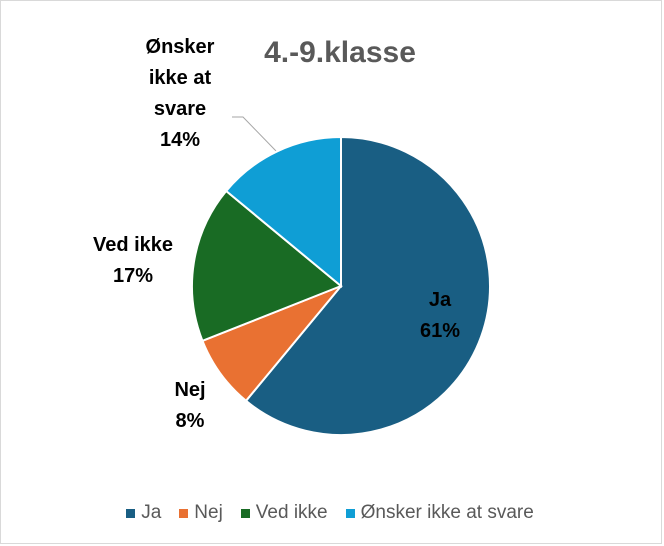 Image resolution: width=664 pixels, height=546 pixels. What do you see at coordinates (440, 331) in the screenshot?
I see `data-label-value: 61%` at bounding box center [440, 331].